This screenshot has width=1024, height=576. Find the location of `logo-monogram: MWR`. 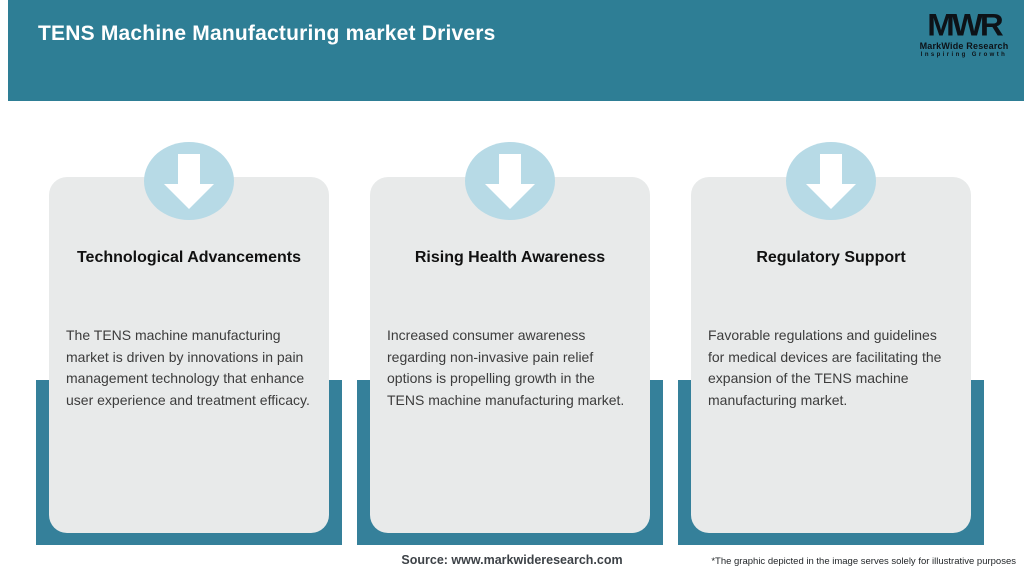

logo-monogram: MWR is located at coordinates (965, 24).